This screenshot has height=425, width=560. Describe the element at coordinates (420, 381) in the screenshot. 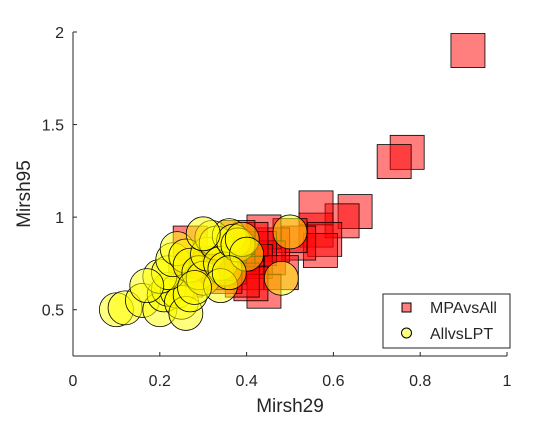

I see `x-tick-label: 0.8` at that location.